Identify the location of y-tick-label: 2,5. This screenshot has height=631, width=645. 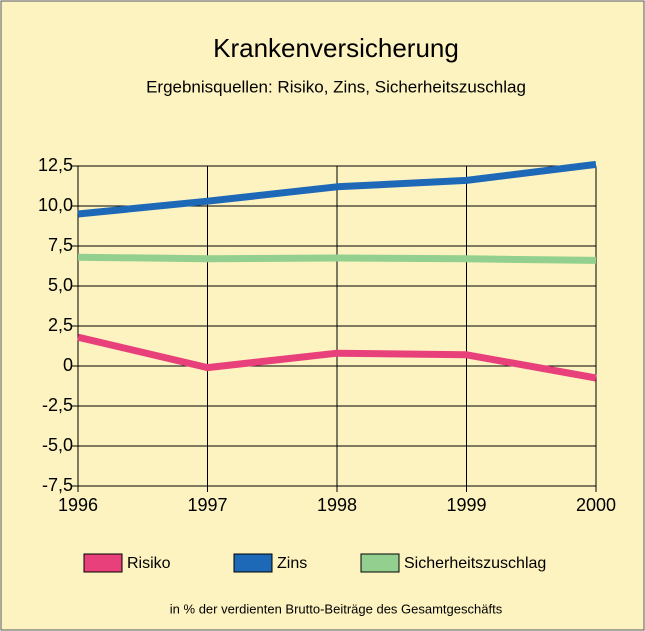
(60, 325).